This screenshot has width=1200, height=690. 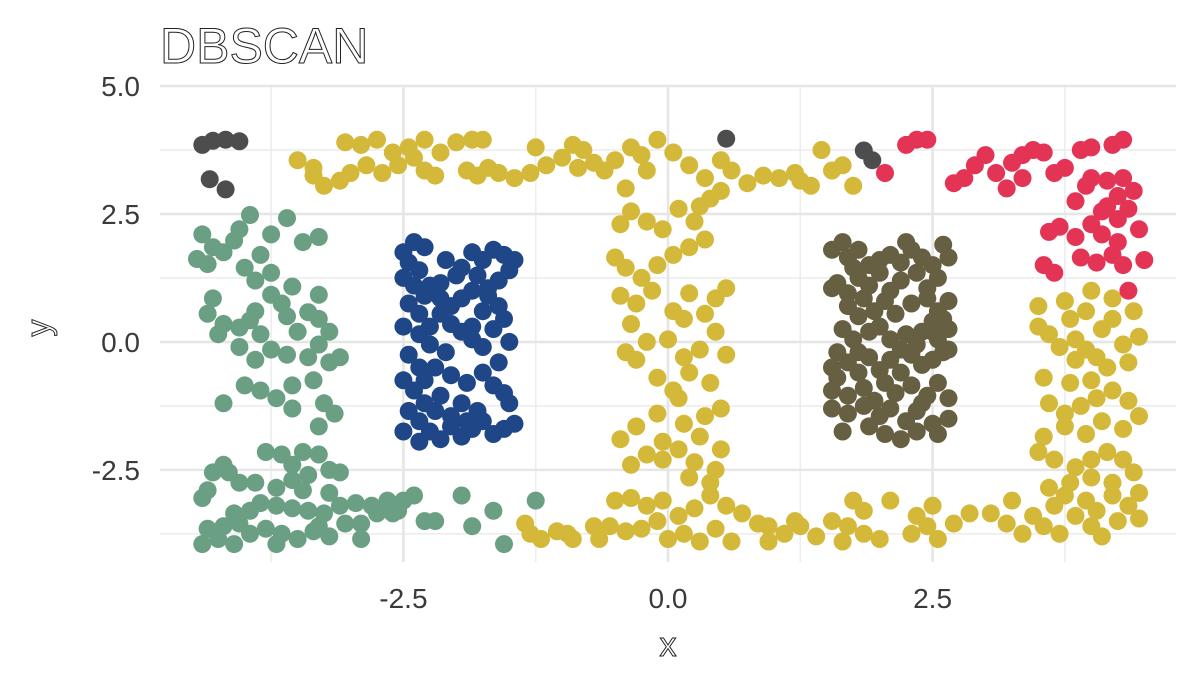 What do you see at coordinates (668, 598) in the screenshot?
I see `x-tick-label: 0.0` at bounding box center [668, 598].